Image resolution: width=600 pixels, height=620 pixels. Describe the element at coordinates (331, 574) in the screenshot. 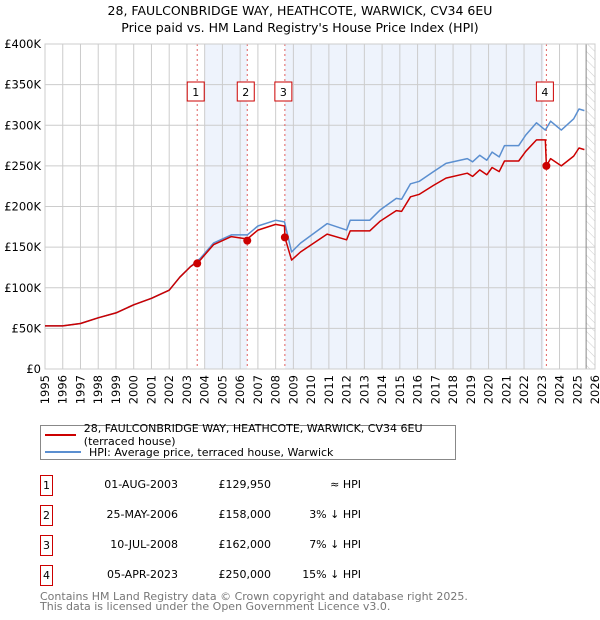

I see `transaction-hpi: 15% ↓ HPI` at that location.